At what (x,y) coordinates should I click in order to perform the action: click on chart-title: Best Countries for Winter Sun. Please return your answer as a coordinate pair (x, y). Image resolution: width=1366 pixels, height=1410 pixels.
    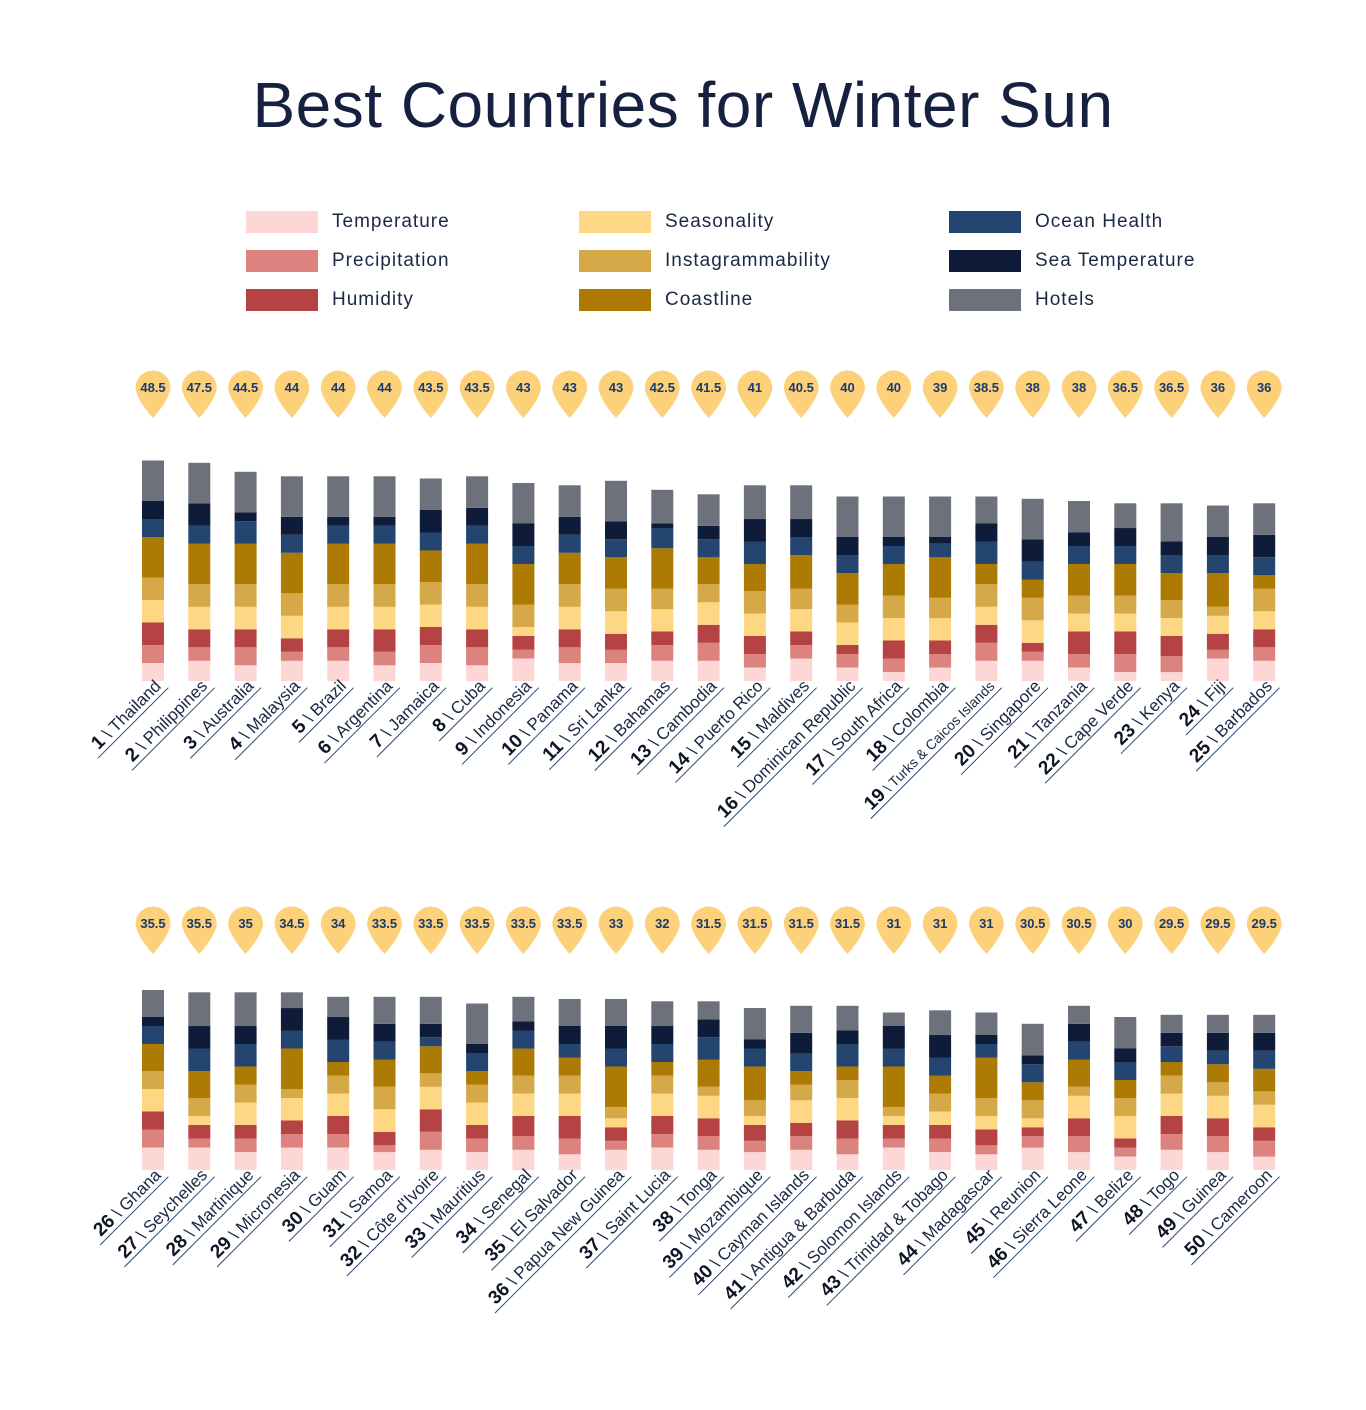
    Looking at the image, I should click on (683, 105).